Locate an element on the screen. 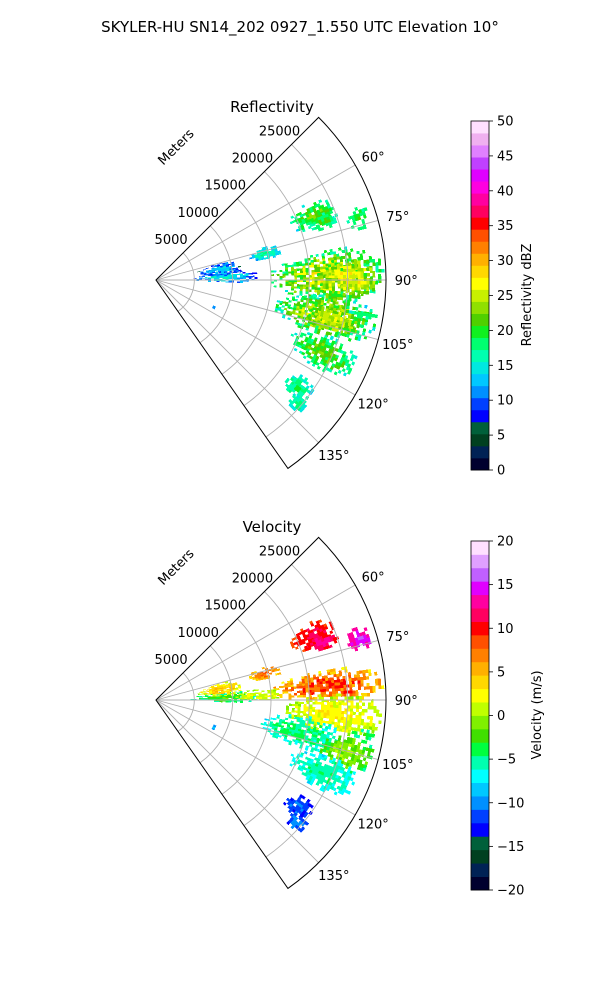 The width and height of the screenshot is (600, 1000). velocity-colorbar-label: Velocity (m/s) is located at coordinates (537, 714).